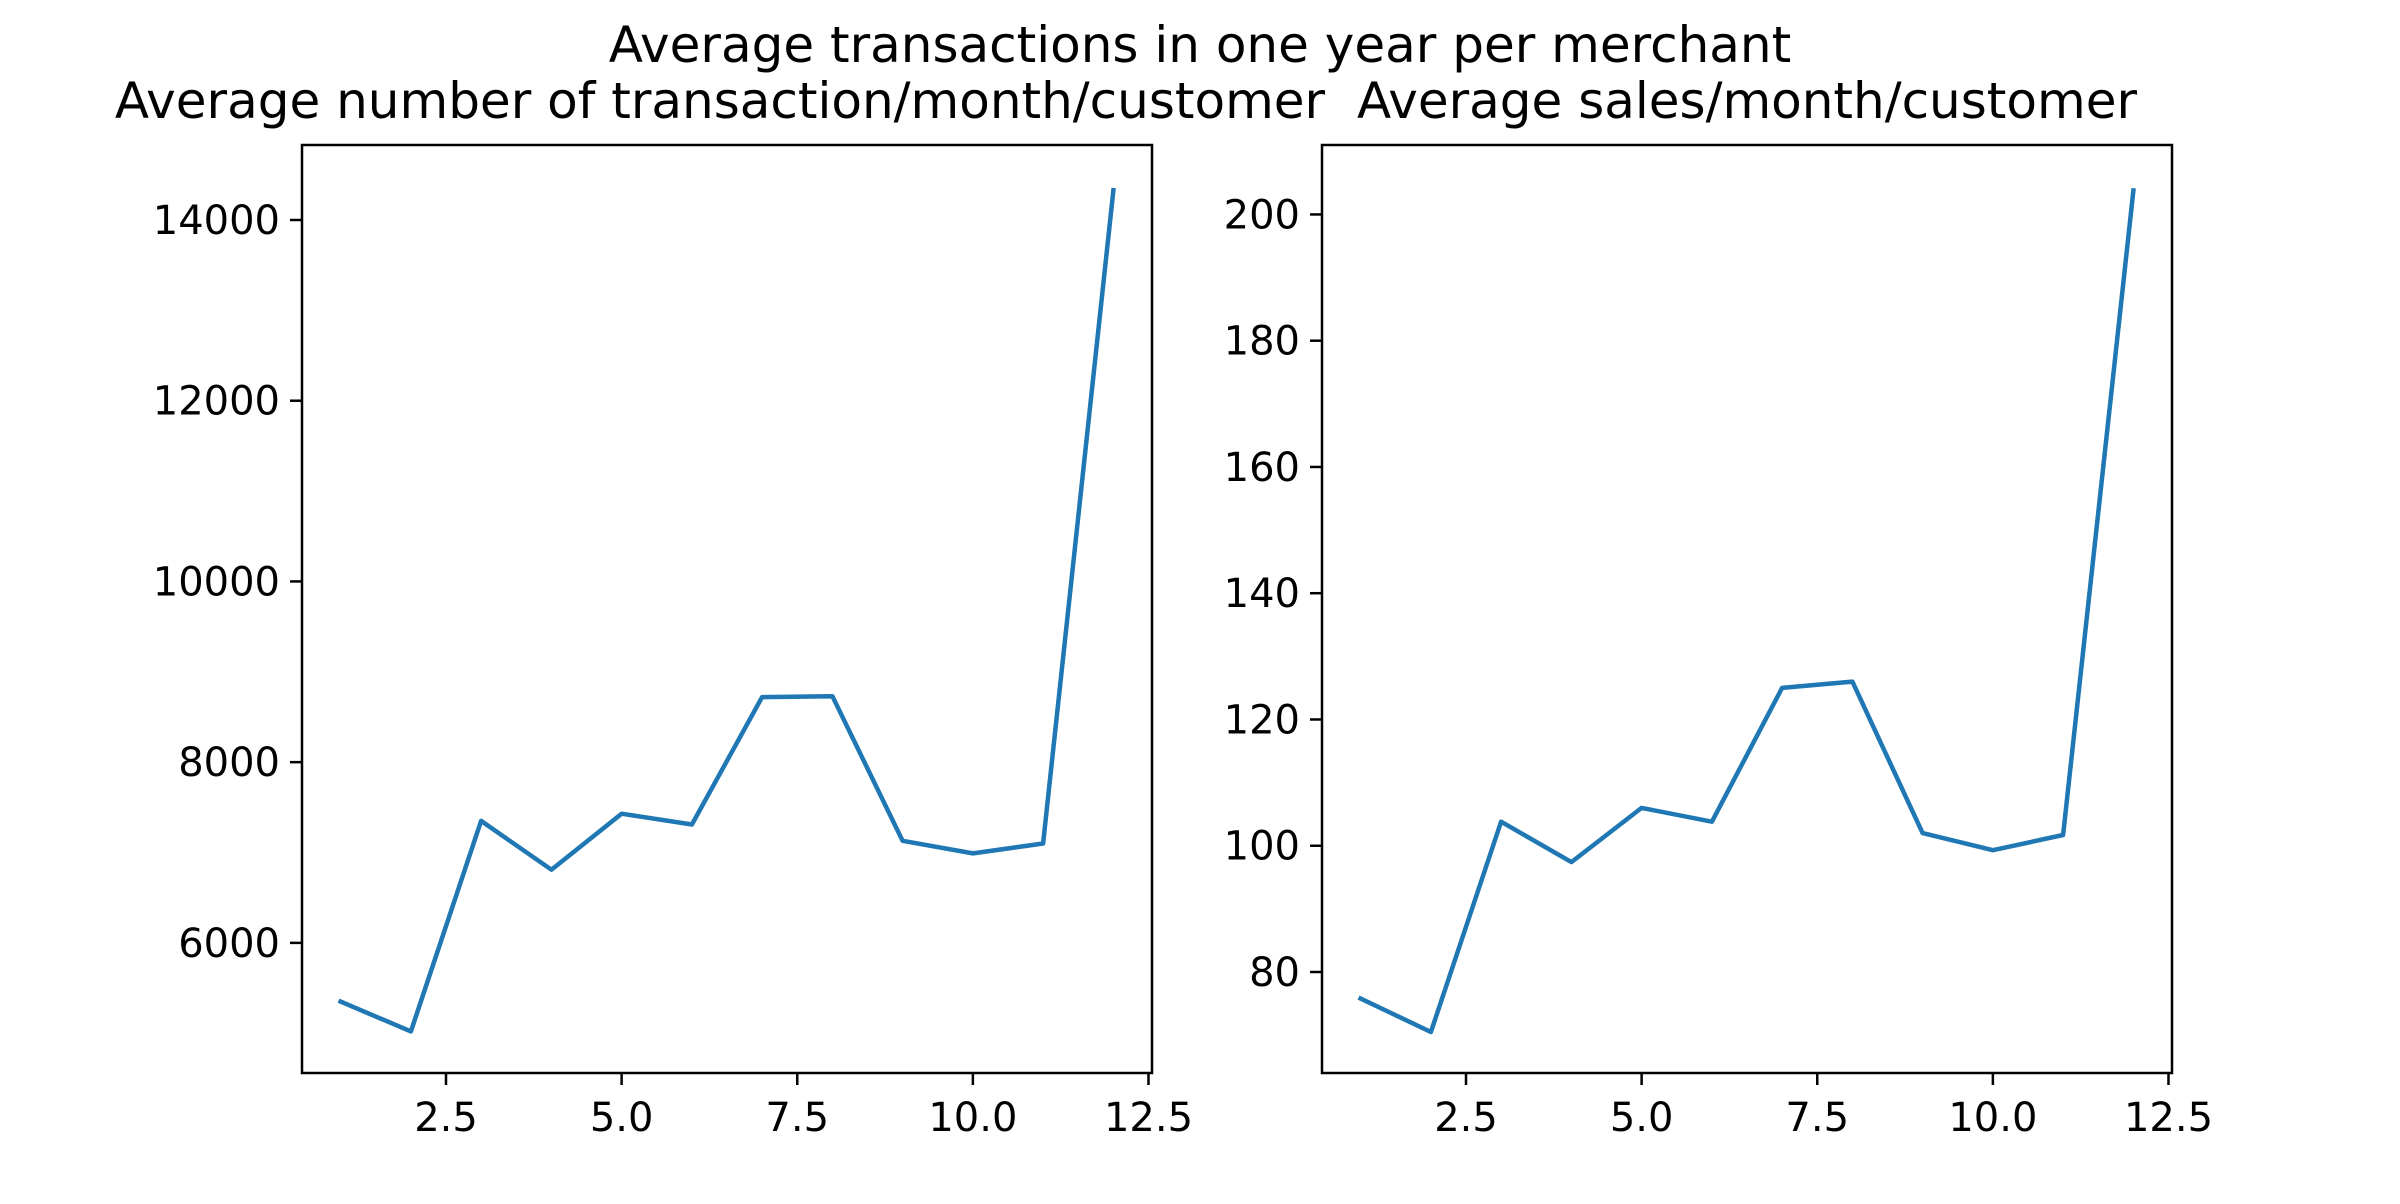 The image size is (2400, 1204). I want to click on y-tick-label: 180, so click(1262, 342).